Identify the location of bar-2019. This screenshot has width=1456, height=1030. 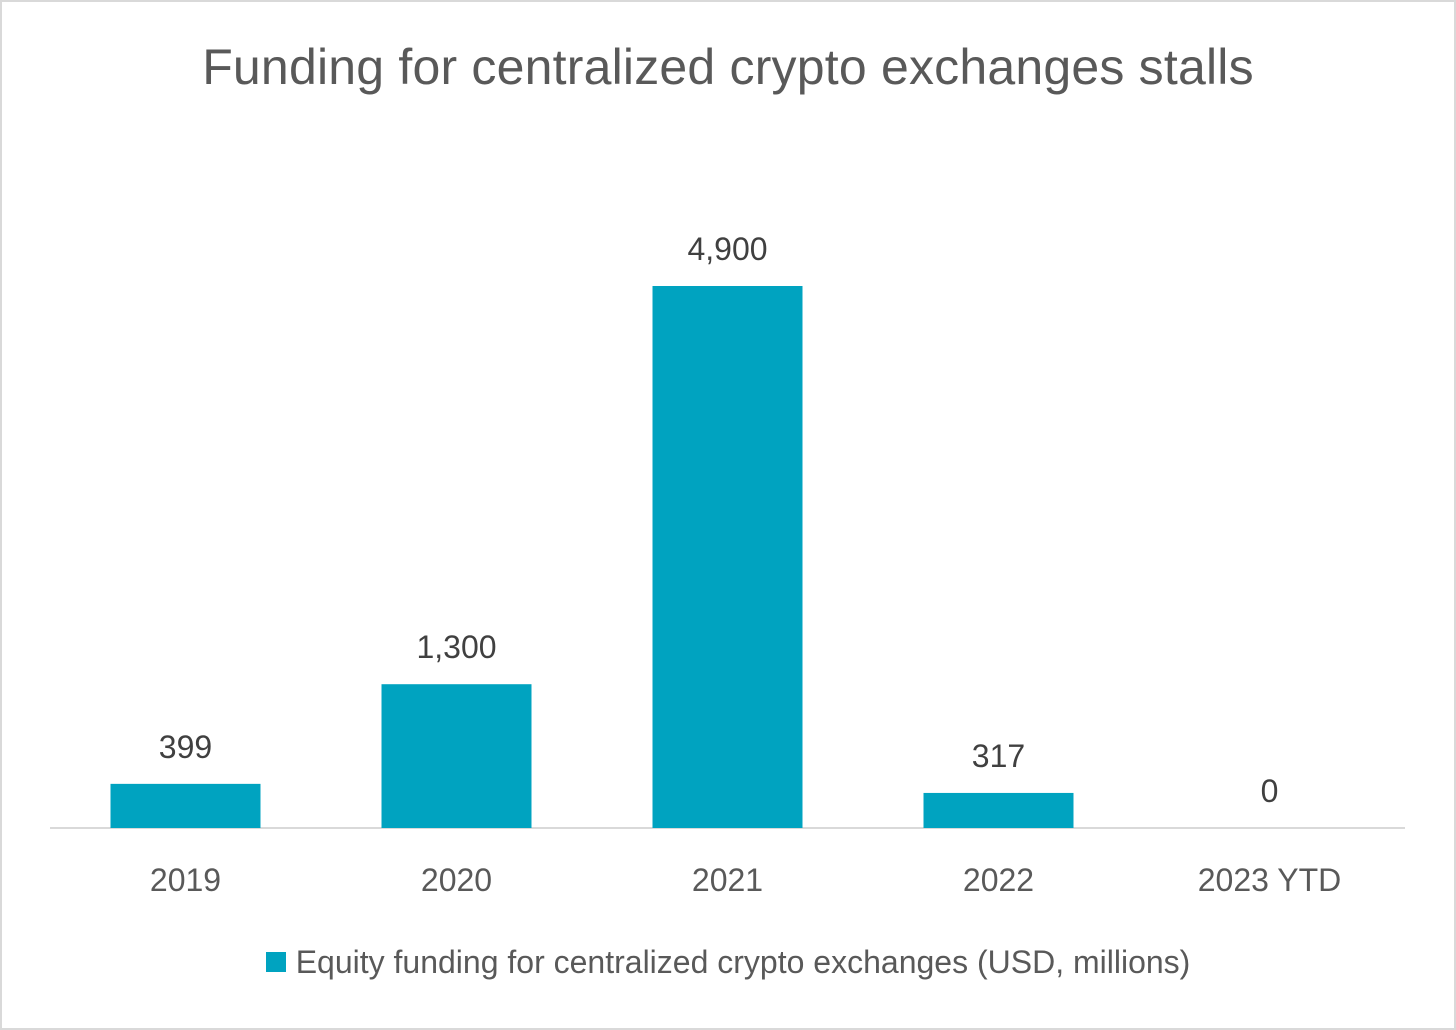
(185, 805).